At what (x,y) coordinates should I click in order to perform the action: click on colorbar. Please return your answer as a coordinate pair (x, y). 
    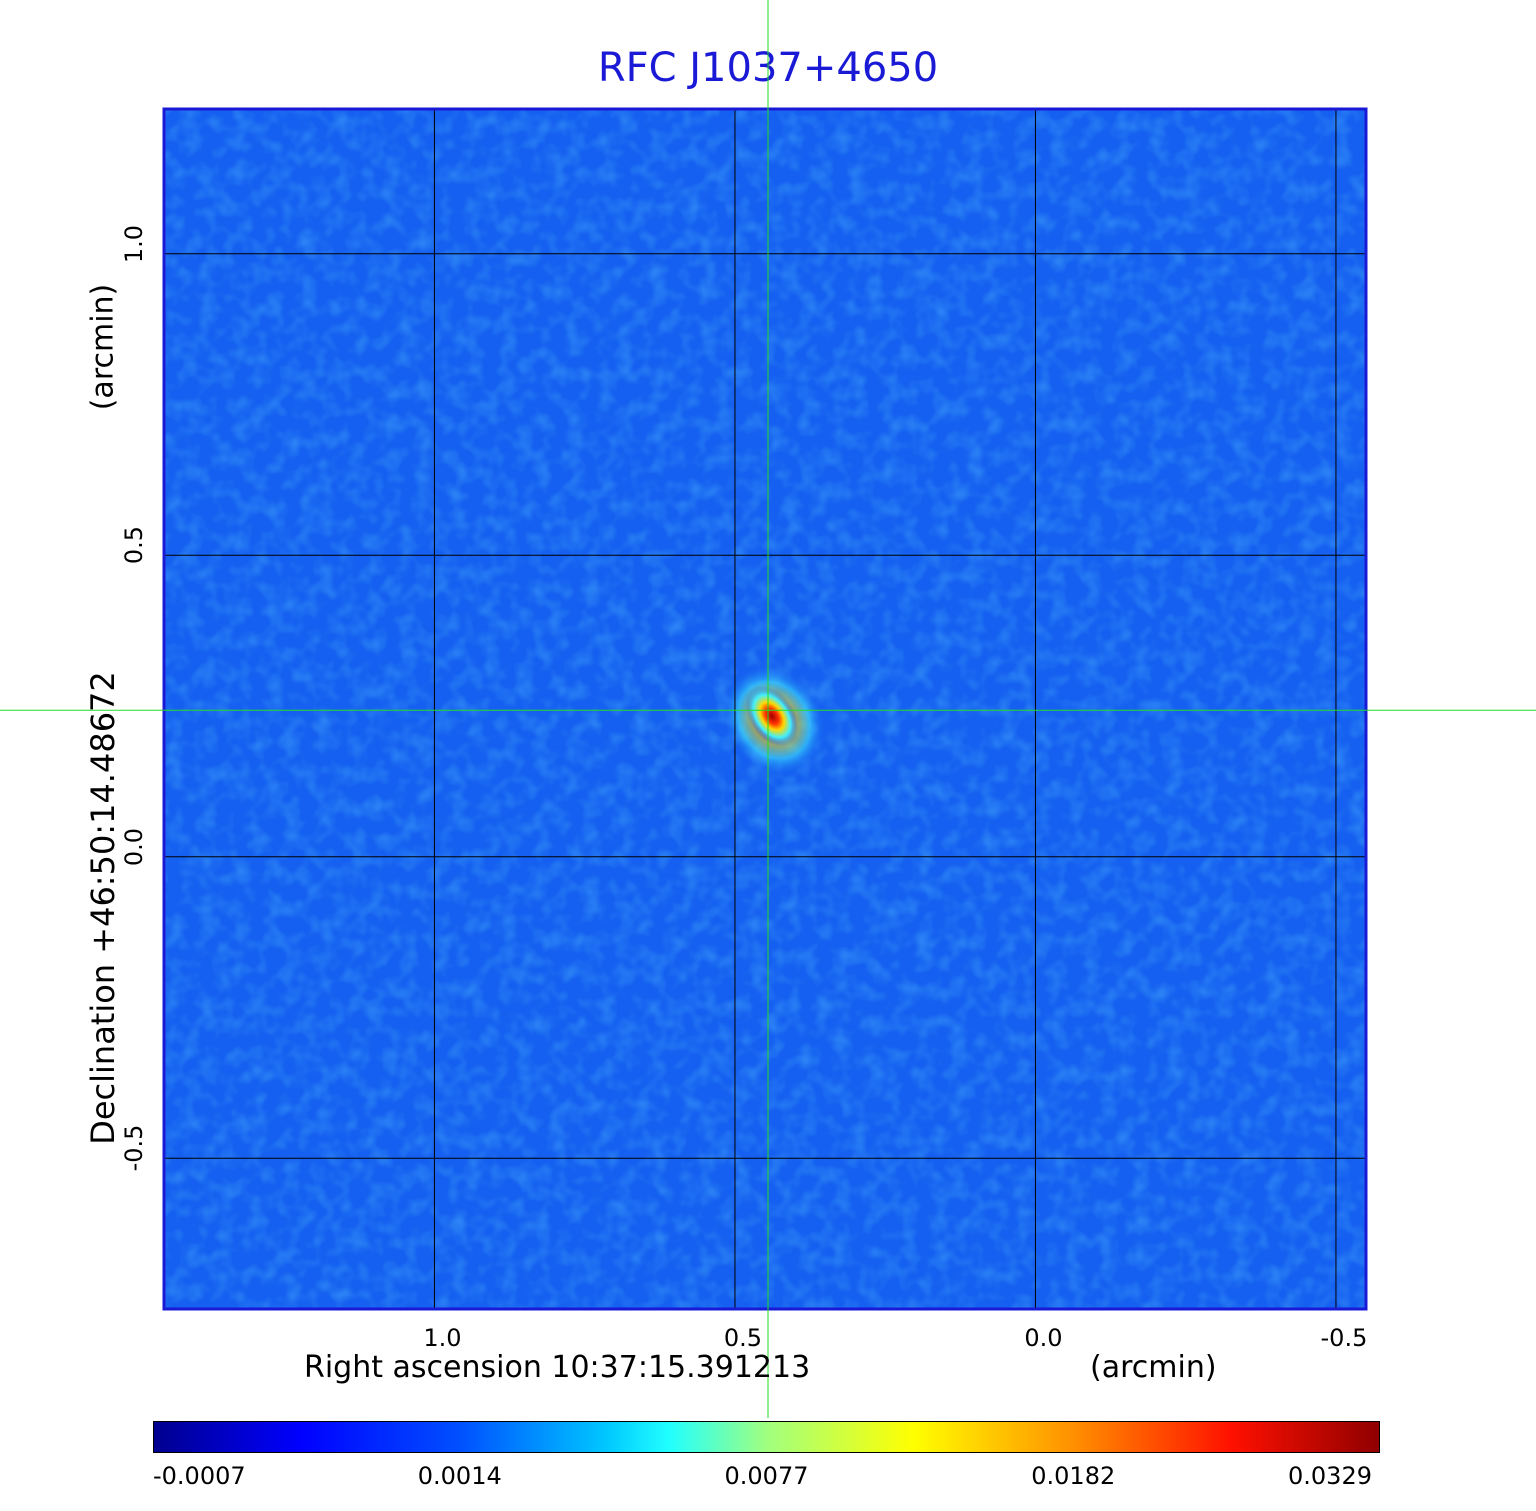
    Looking at the image, I should click on (766, 1437).